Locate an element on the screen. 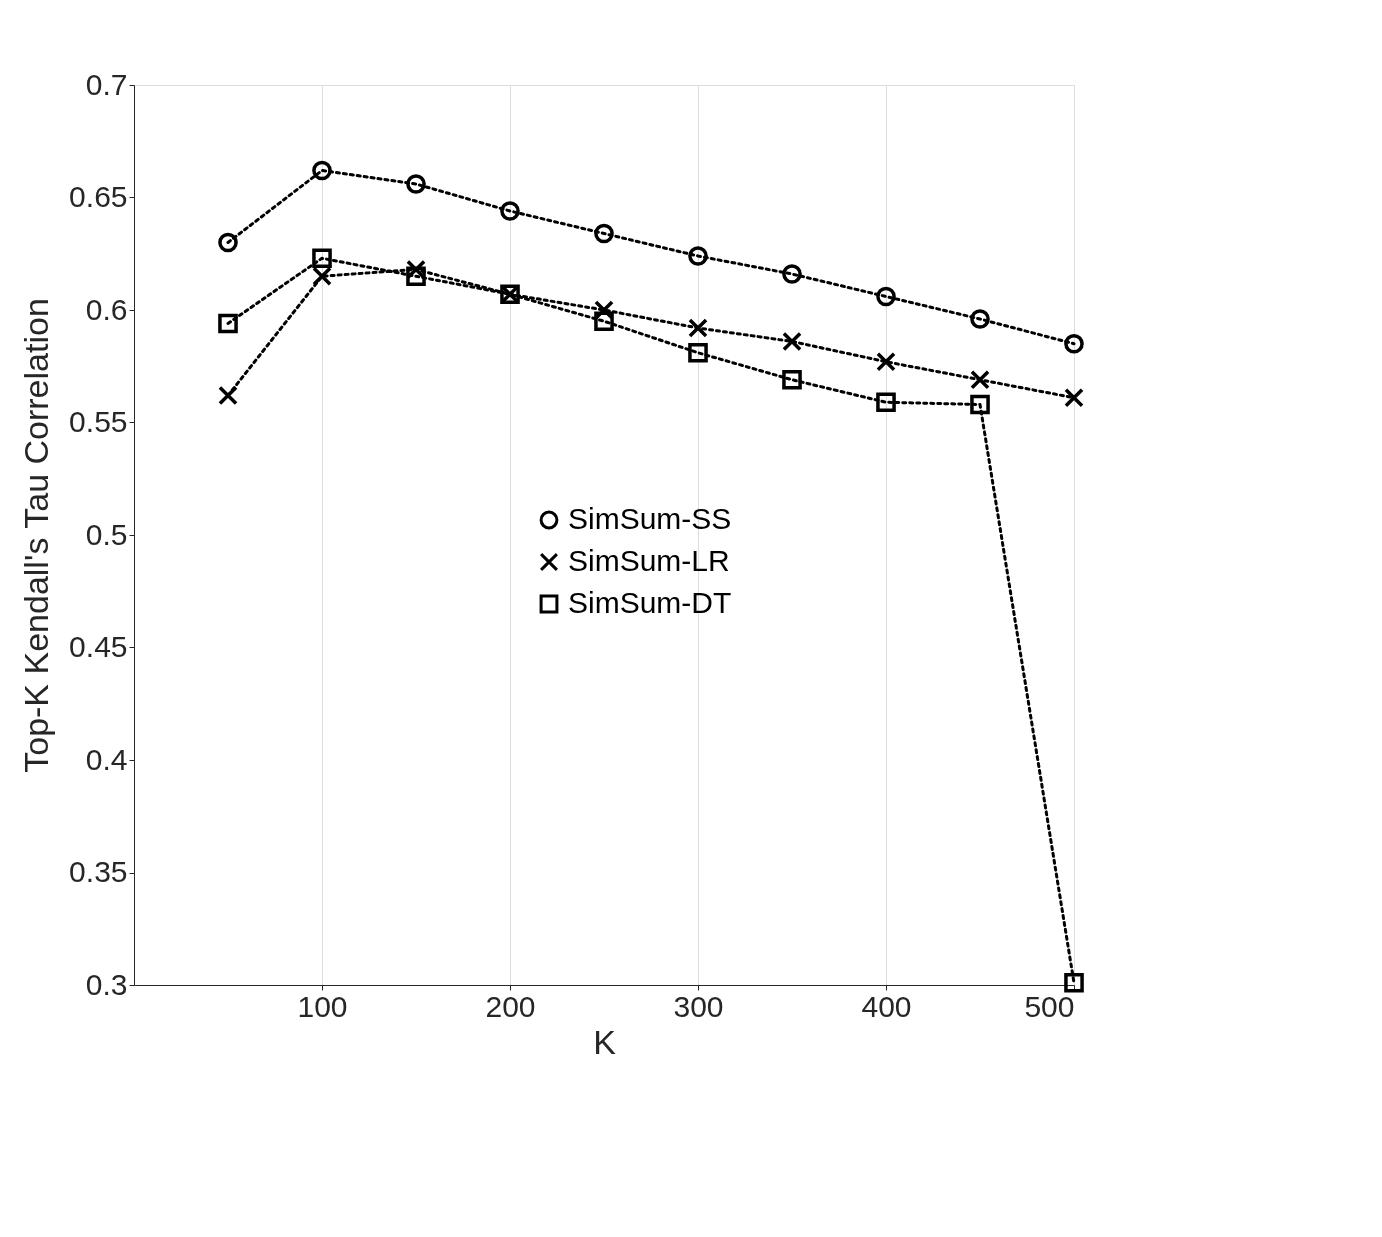 The image size is (1382, 1237). x-tick-label: 200 is located at coordinates (510, 1006).